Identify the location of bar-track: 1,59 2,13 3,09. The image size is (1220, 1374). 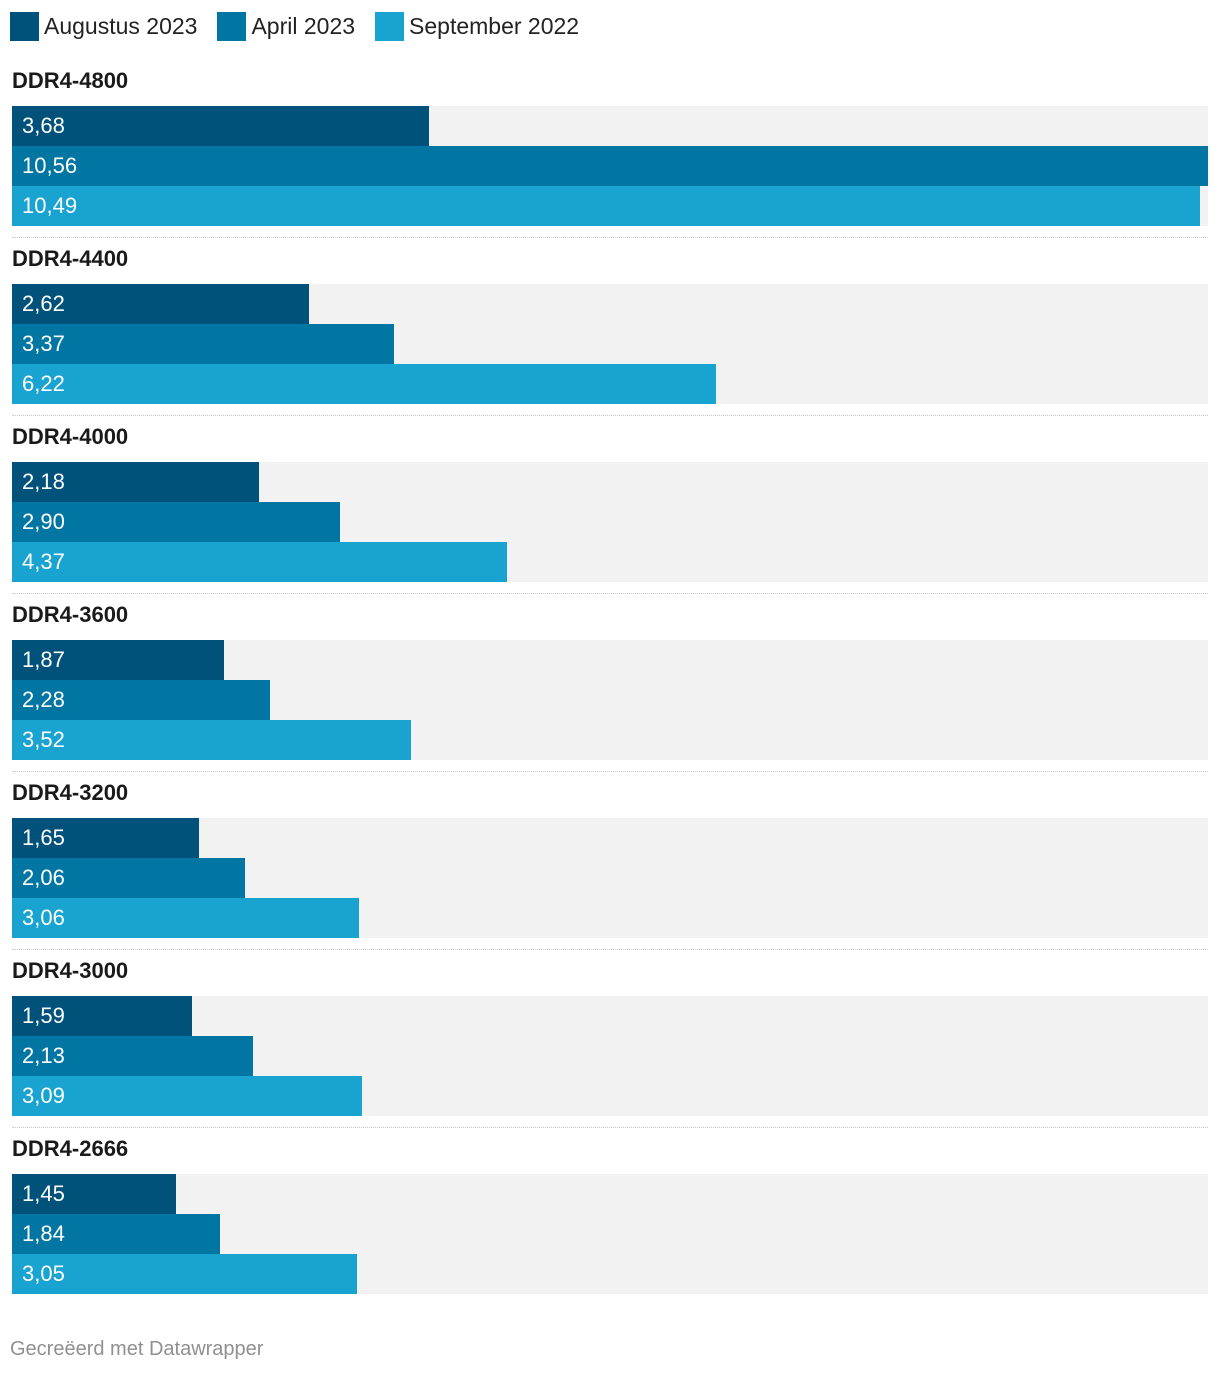
(610, 1056).